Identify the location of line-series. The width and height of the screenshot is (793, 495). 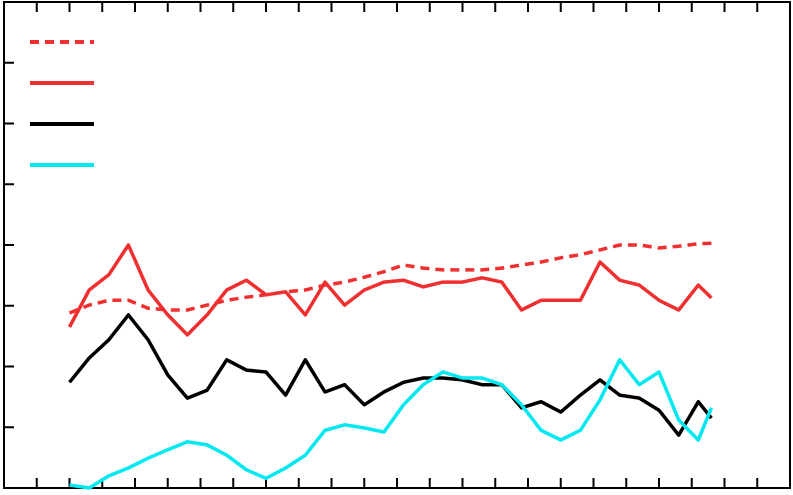
(390, 278).